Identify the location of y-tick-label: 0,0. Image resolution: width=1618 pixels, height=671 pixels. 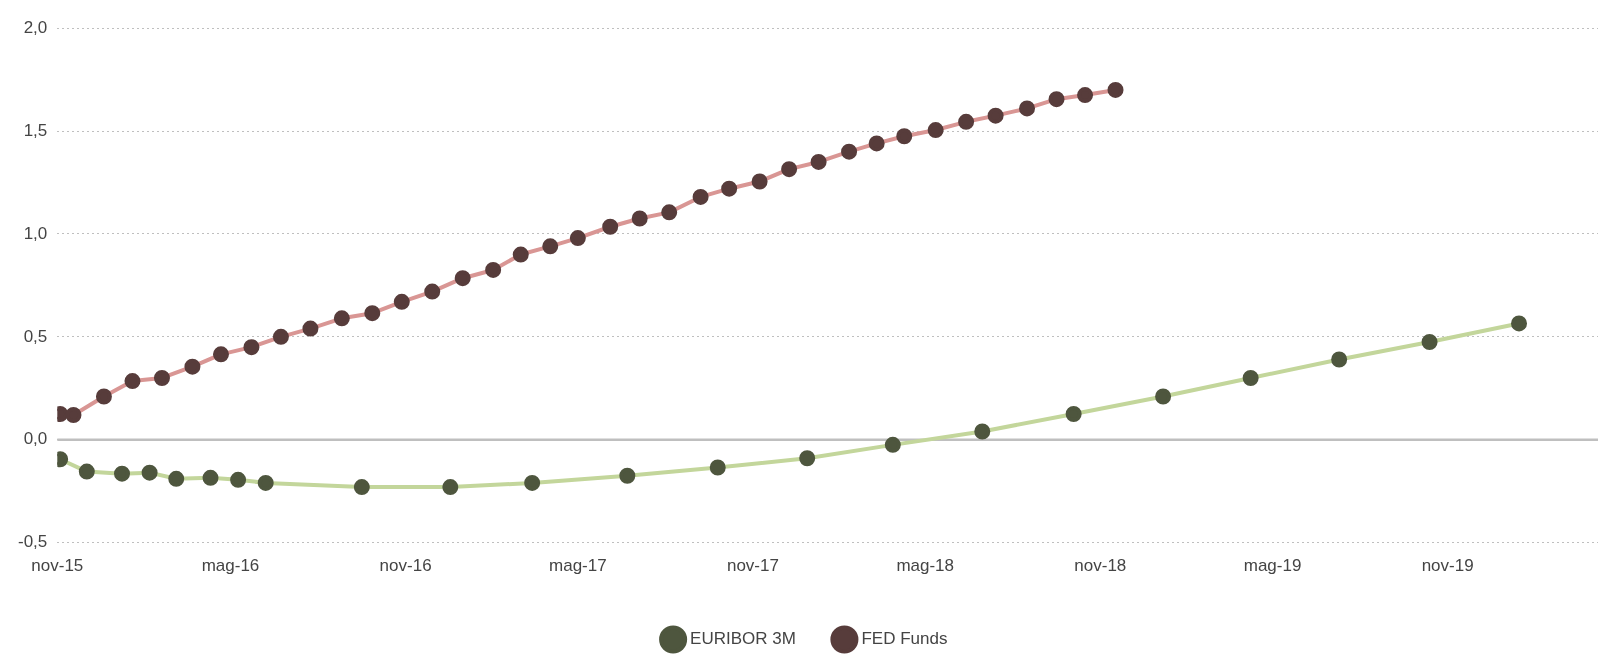
(35, 439).